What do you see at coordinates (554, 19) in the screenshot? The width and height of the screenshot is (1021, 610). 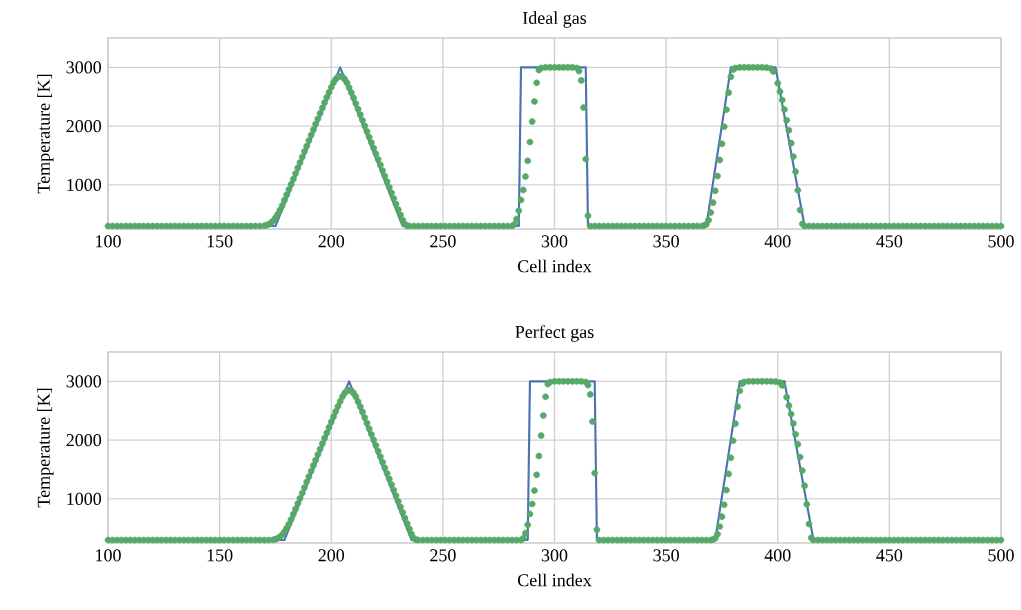 I see `chart-title: Ideal gas` at bounding box center [554, 19].